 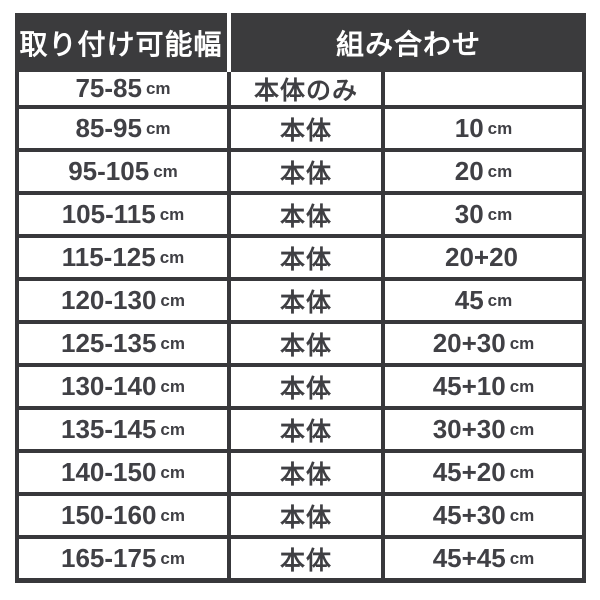 I want to click on width-cell: 95-105 cm, so click(x=123, y=171).